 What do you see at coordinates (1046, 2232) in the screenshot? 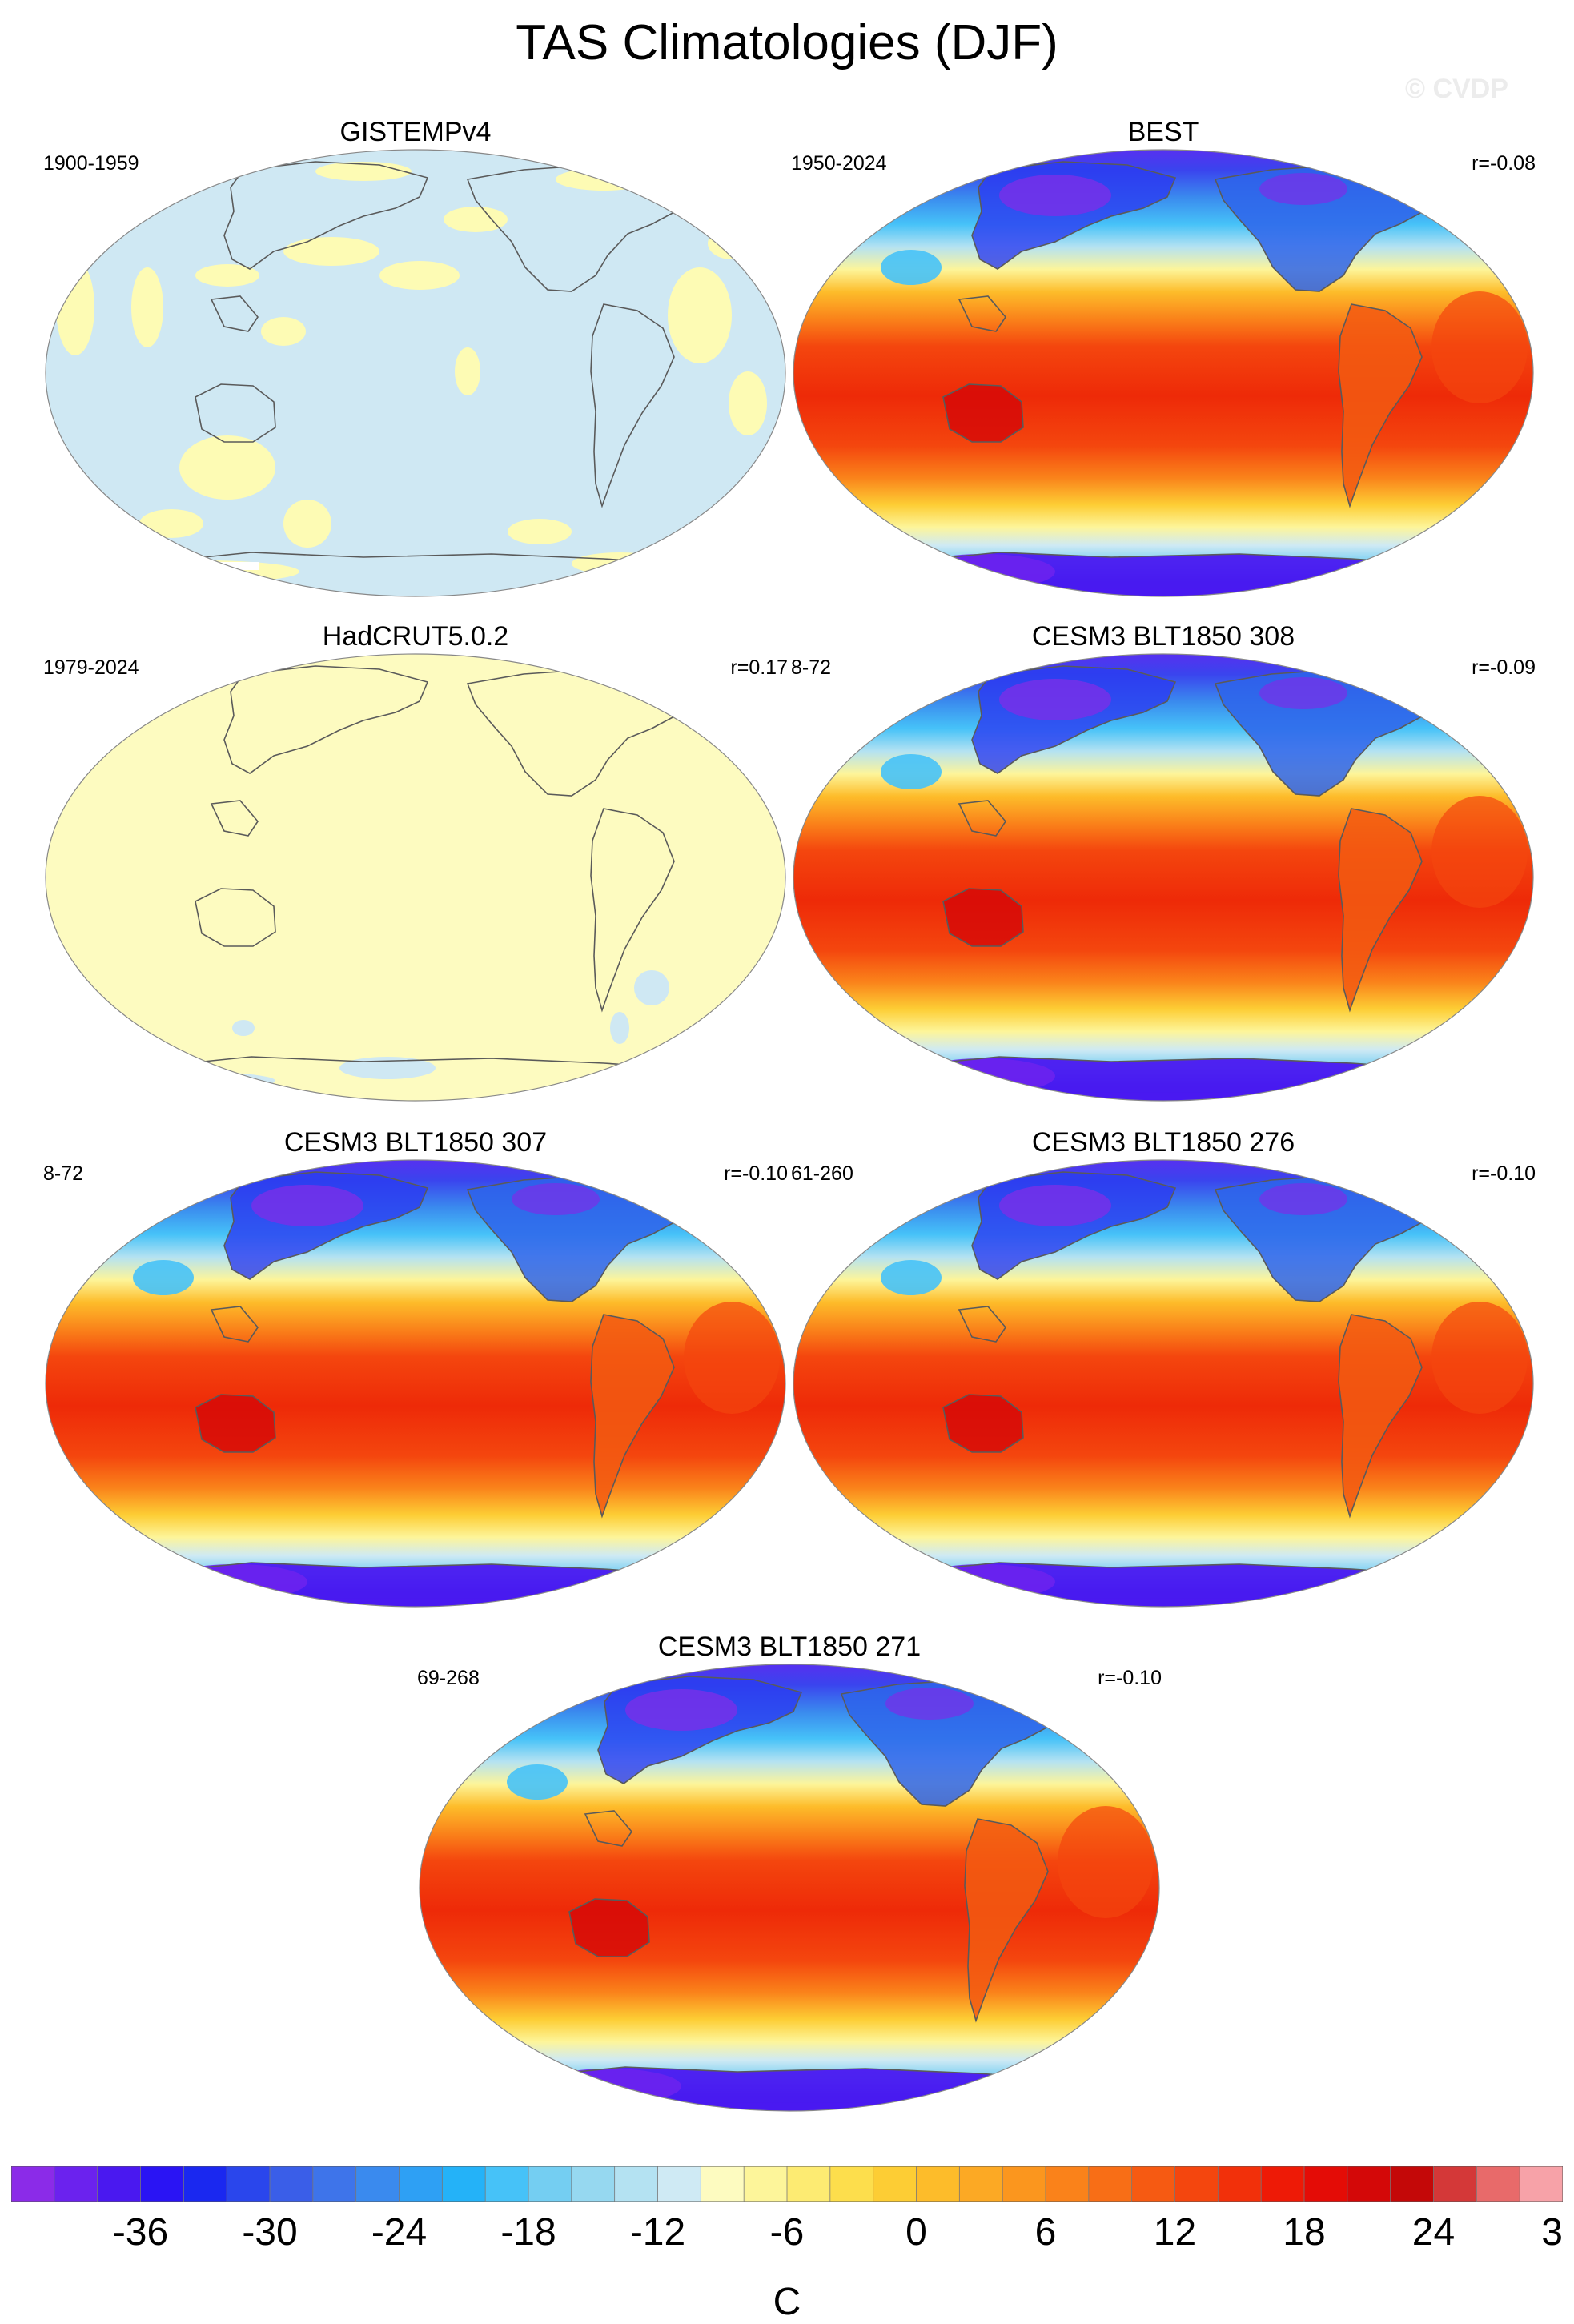
I see `colorbar-tick-label: 6` at bounding box center [1046, 2232].